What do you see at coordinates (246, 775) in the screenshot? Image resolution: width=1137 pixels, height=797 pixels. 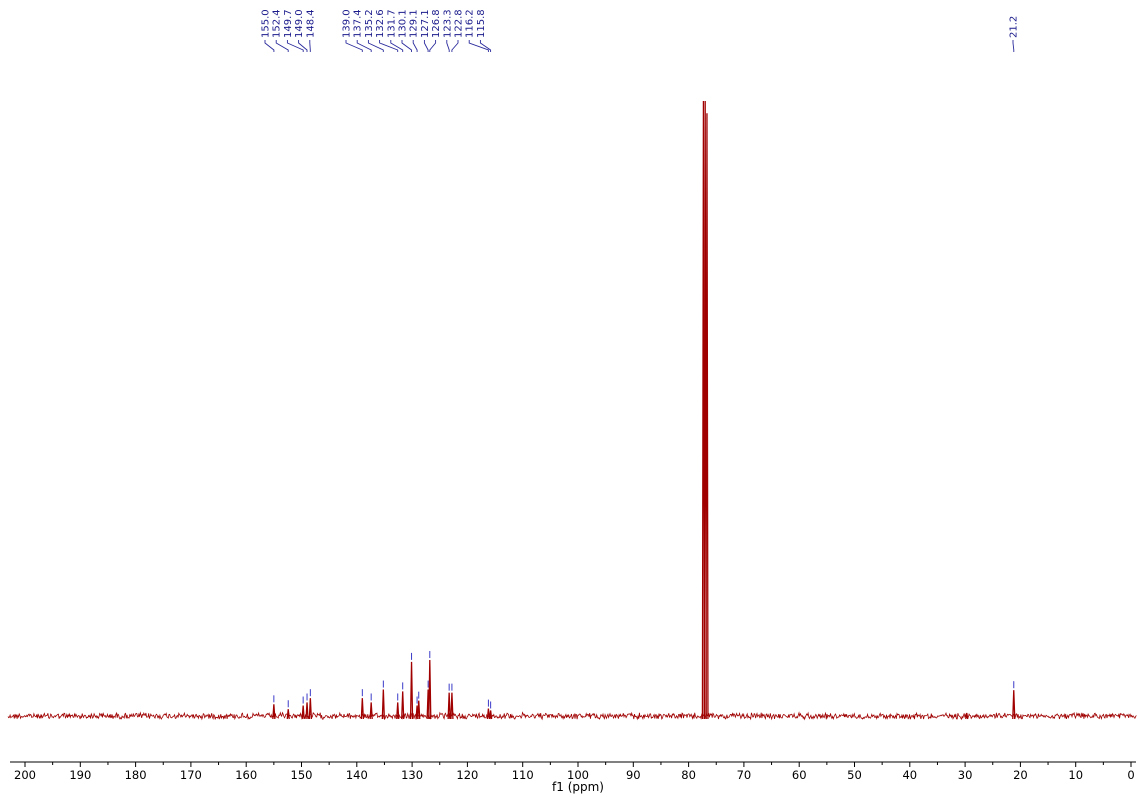 I see `x-tick-label: 160` at bounding box center [246, 775].